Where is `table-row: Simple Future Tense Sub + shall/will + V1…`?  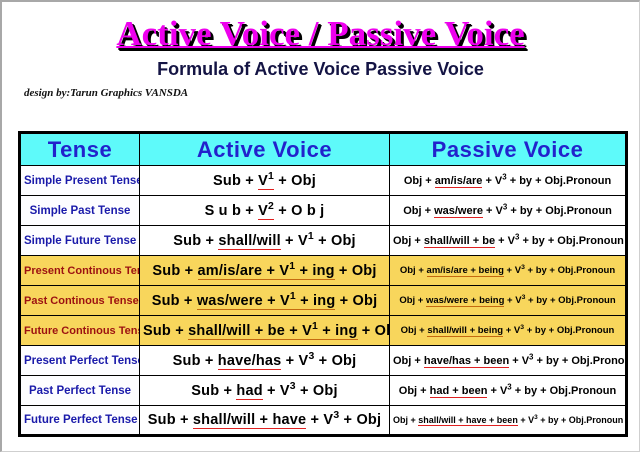 table-row: Simple Future Tense Sub + shall/will + V1… is located at coordinates (323, 240).